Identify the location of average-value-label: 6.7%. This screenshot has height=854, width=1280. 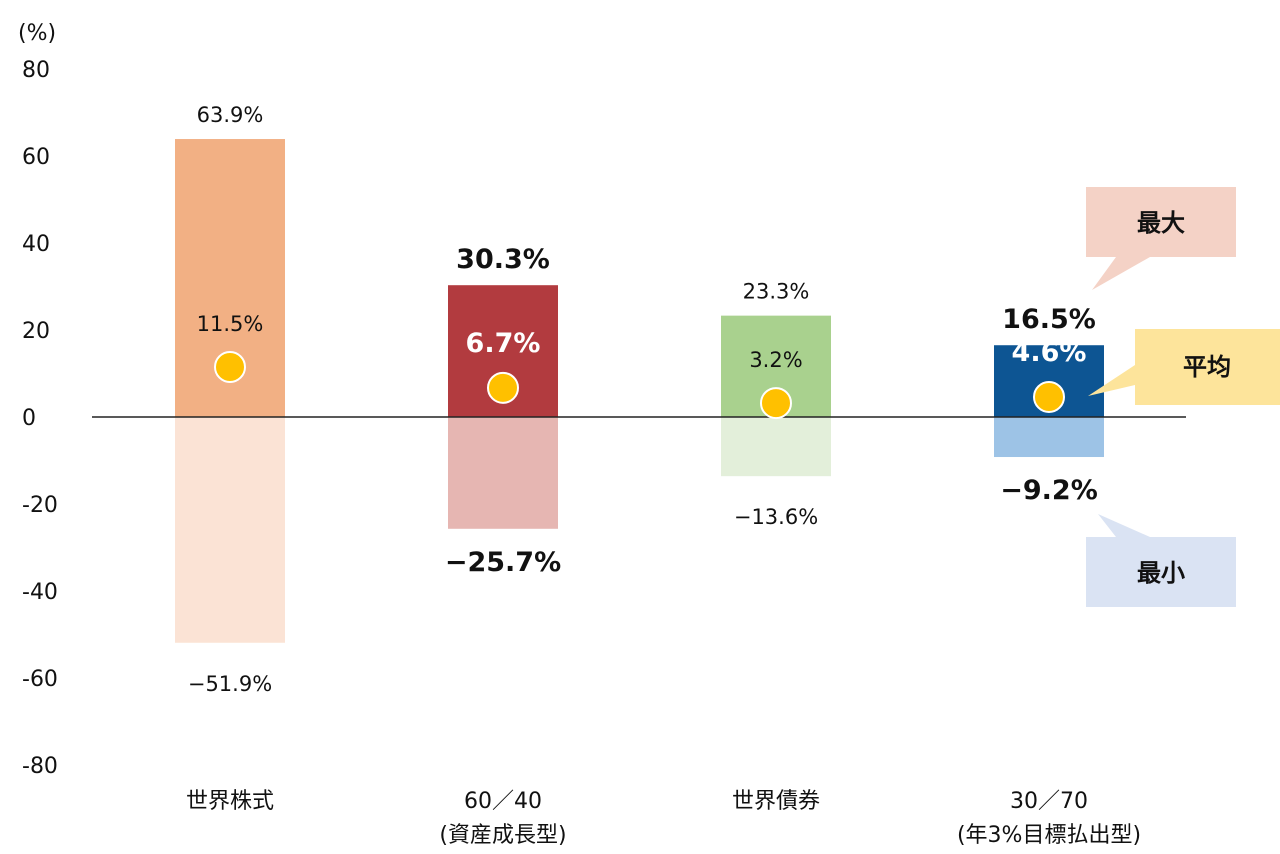
(503, 343).